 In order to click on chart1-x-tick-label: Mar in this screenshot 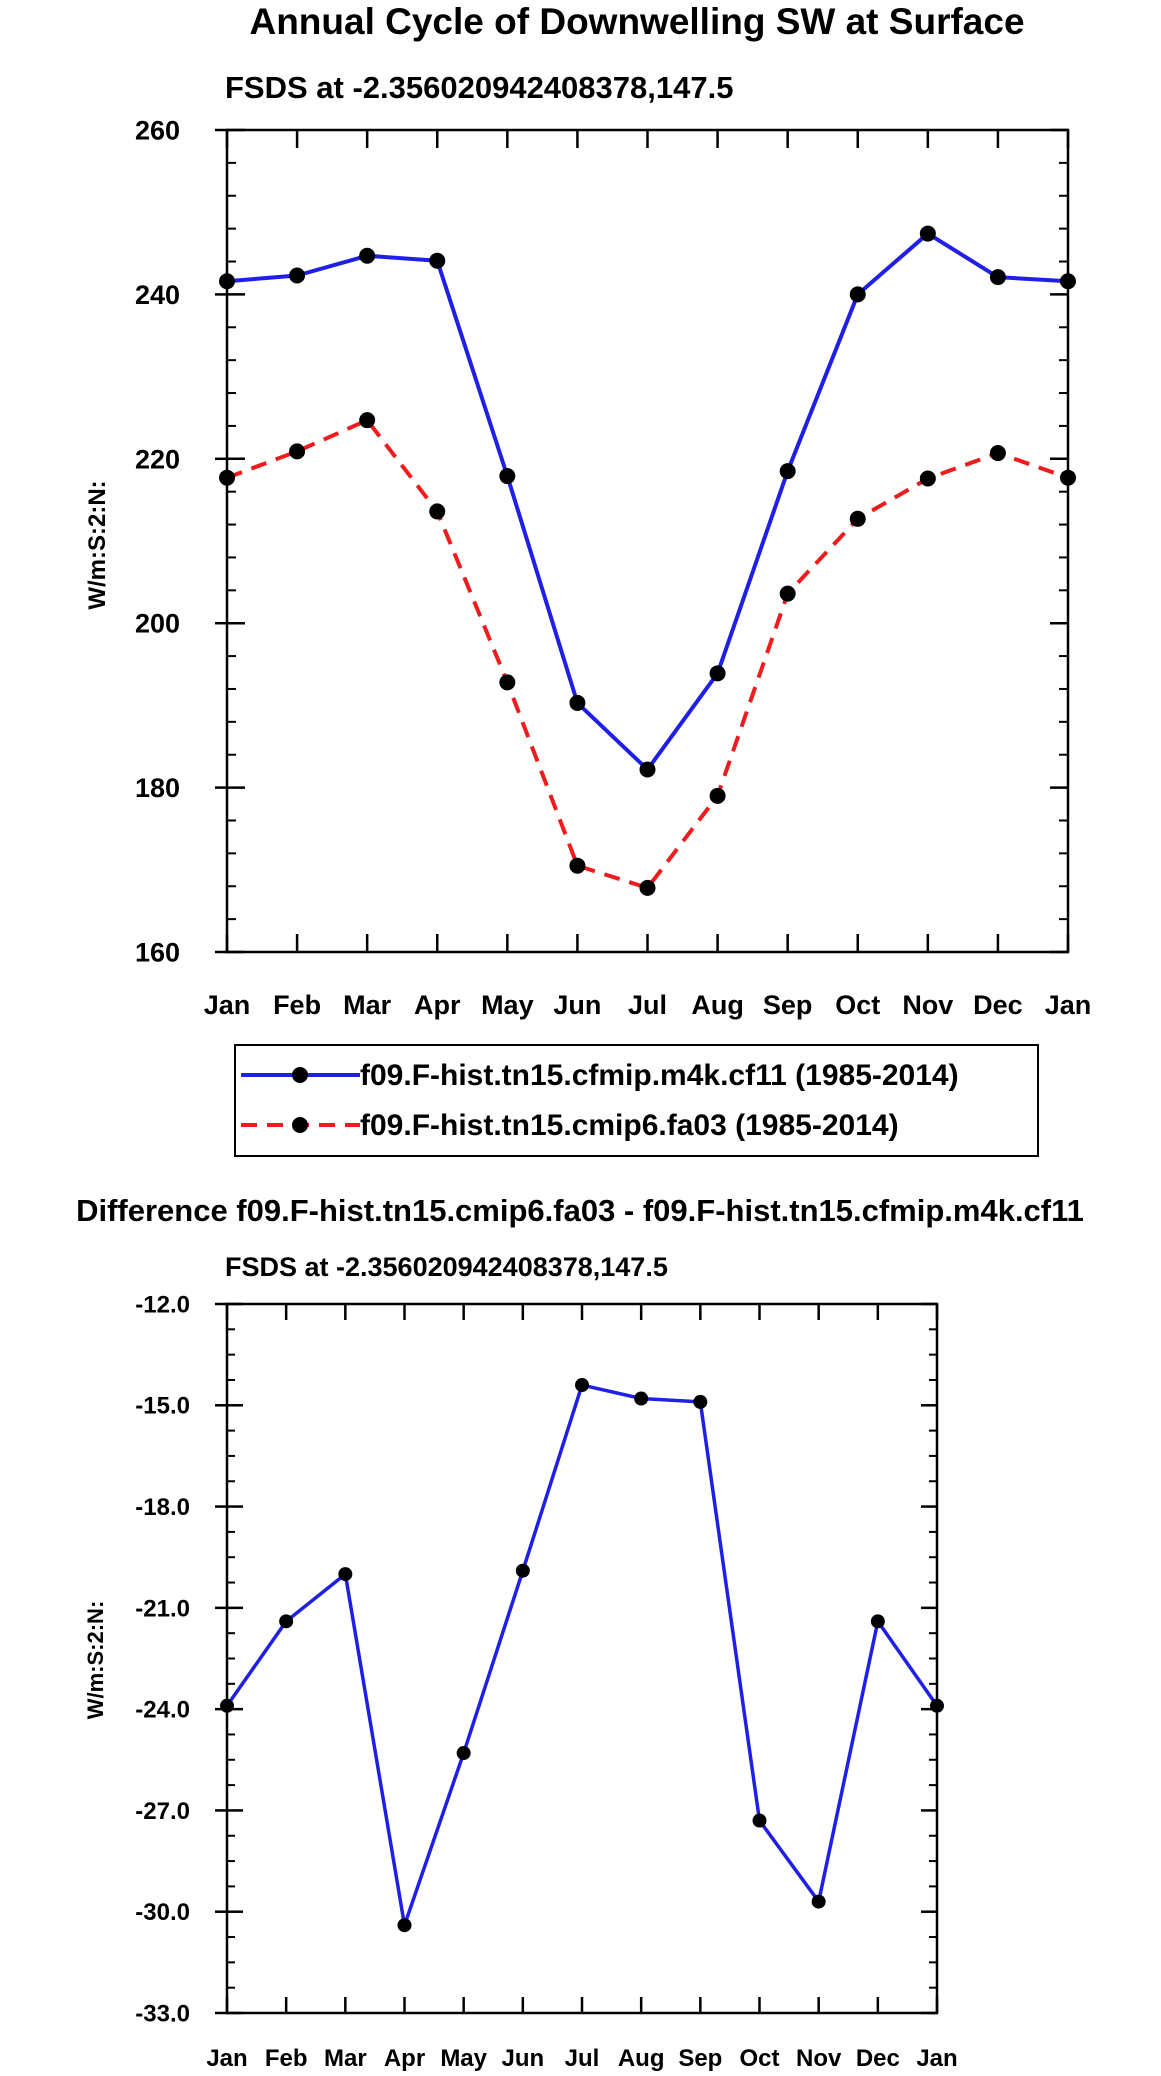, I will do `click(367, 1005)`.